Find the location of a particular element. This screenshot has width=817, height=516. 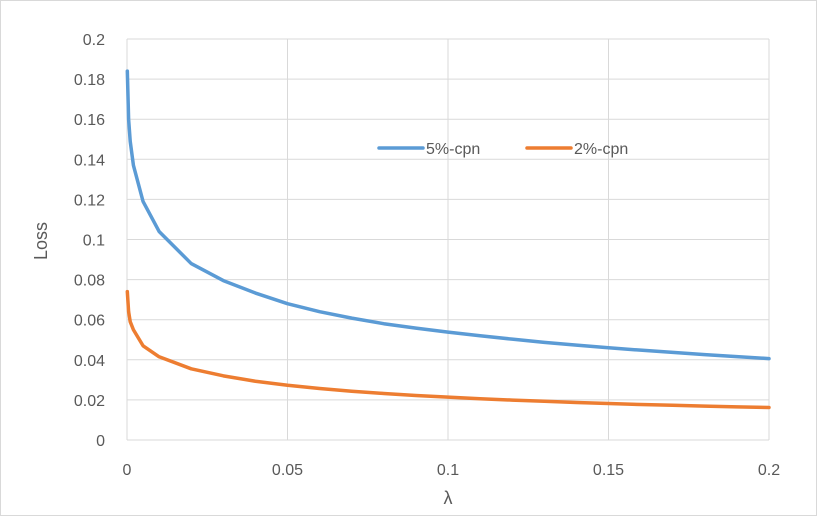

x-tick-label: 0.1 is located at coordinates (448, 470).